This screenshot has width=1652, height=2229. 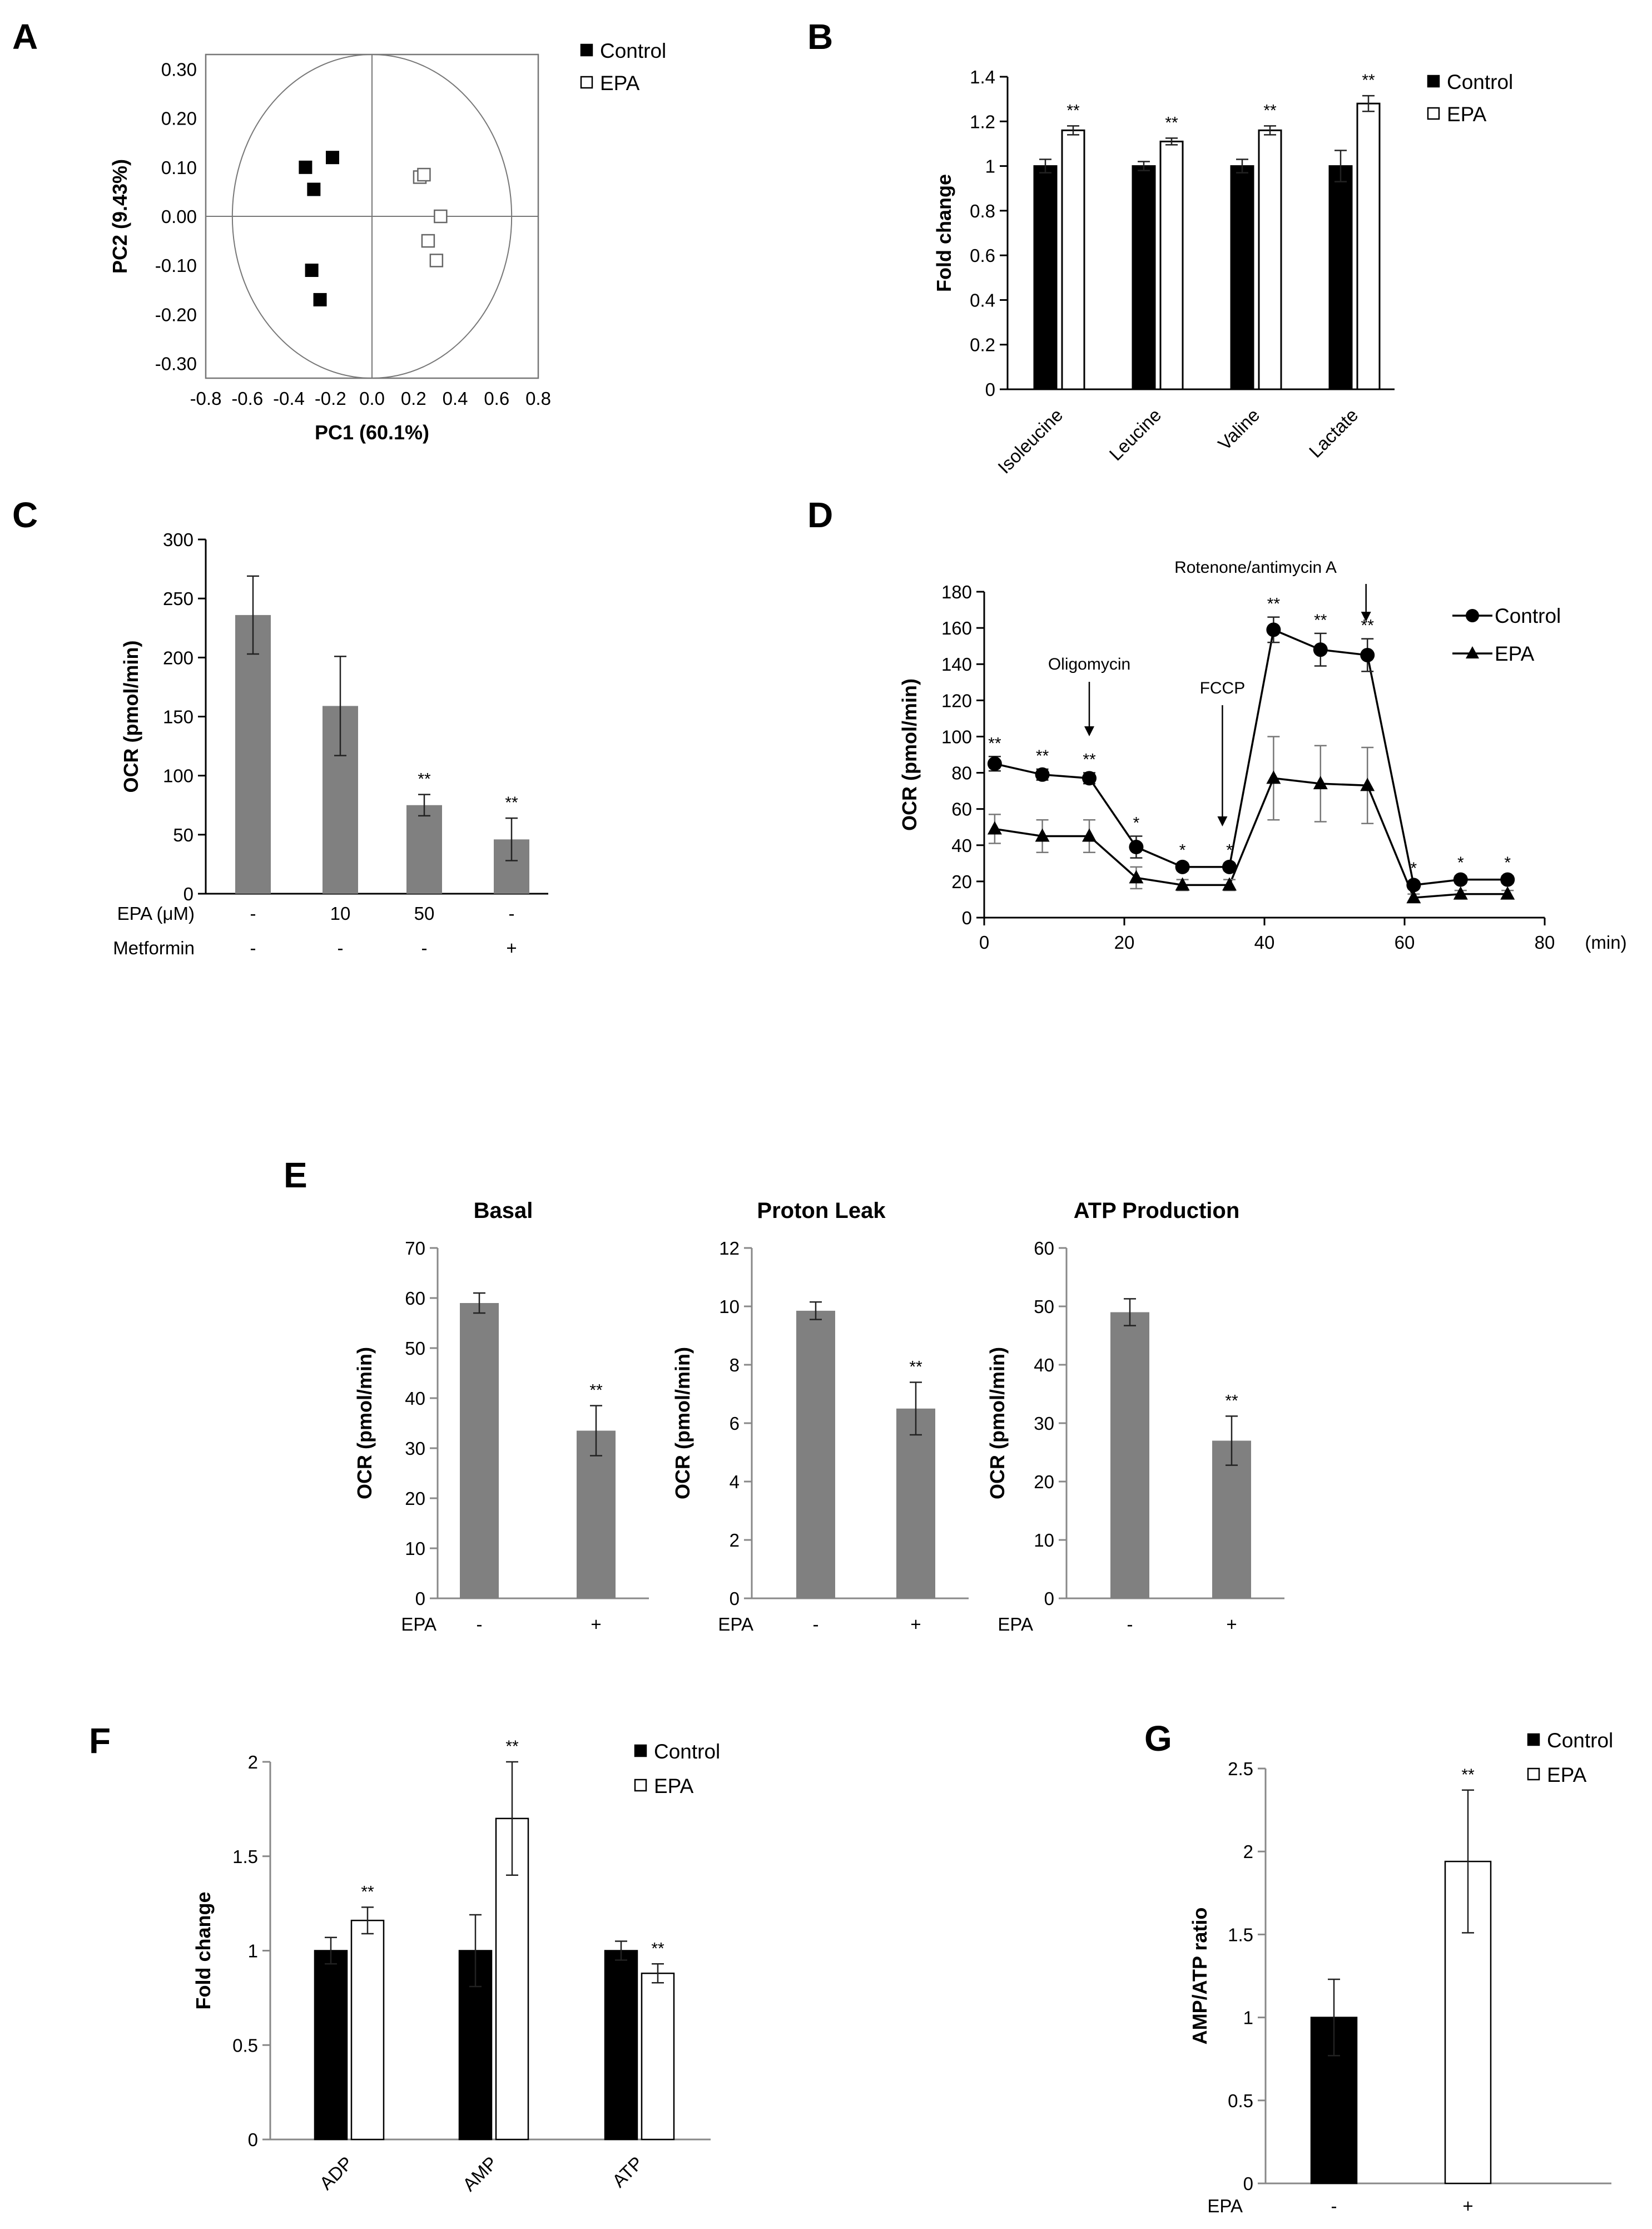 I want to click on panel-D-y-axis-label: OCR (pmol/min), so click(x=910, y=754).